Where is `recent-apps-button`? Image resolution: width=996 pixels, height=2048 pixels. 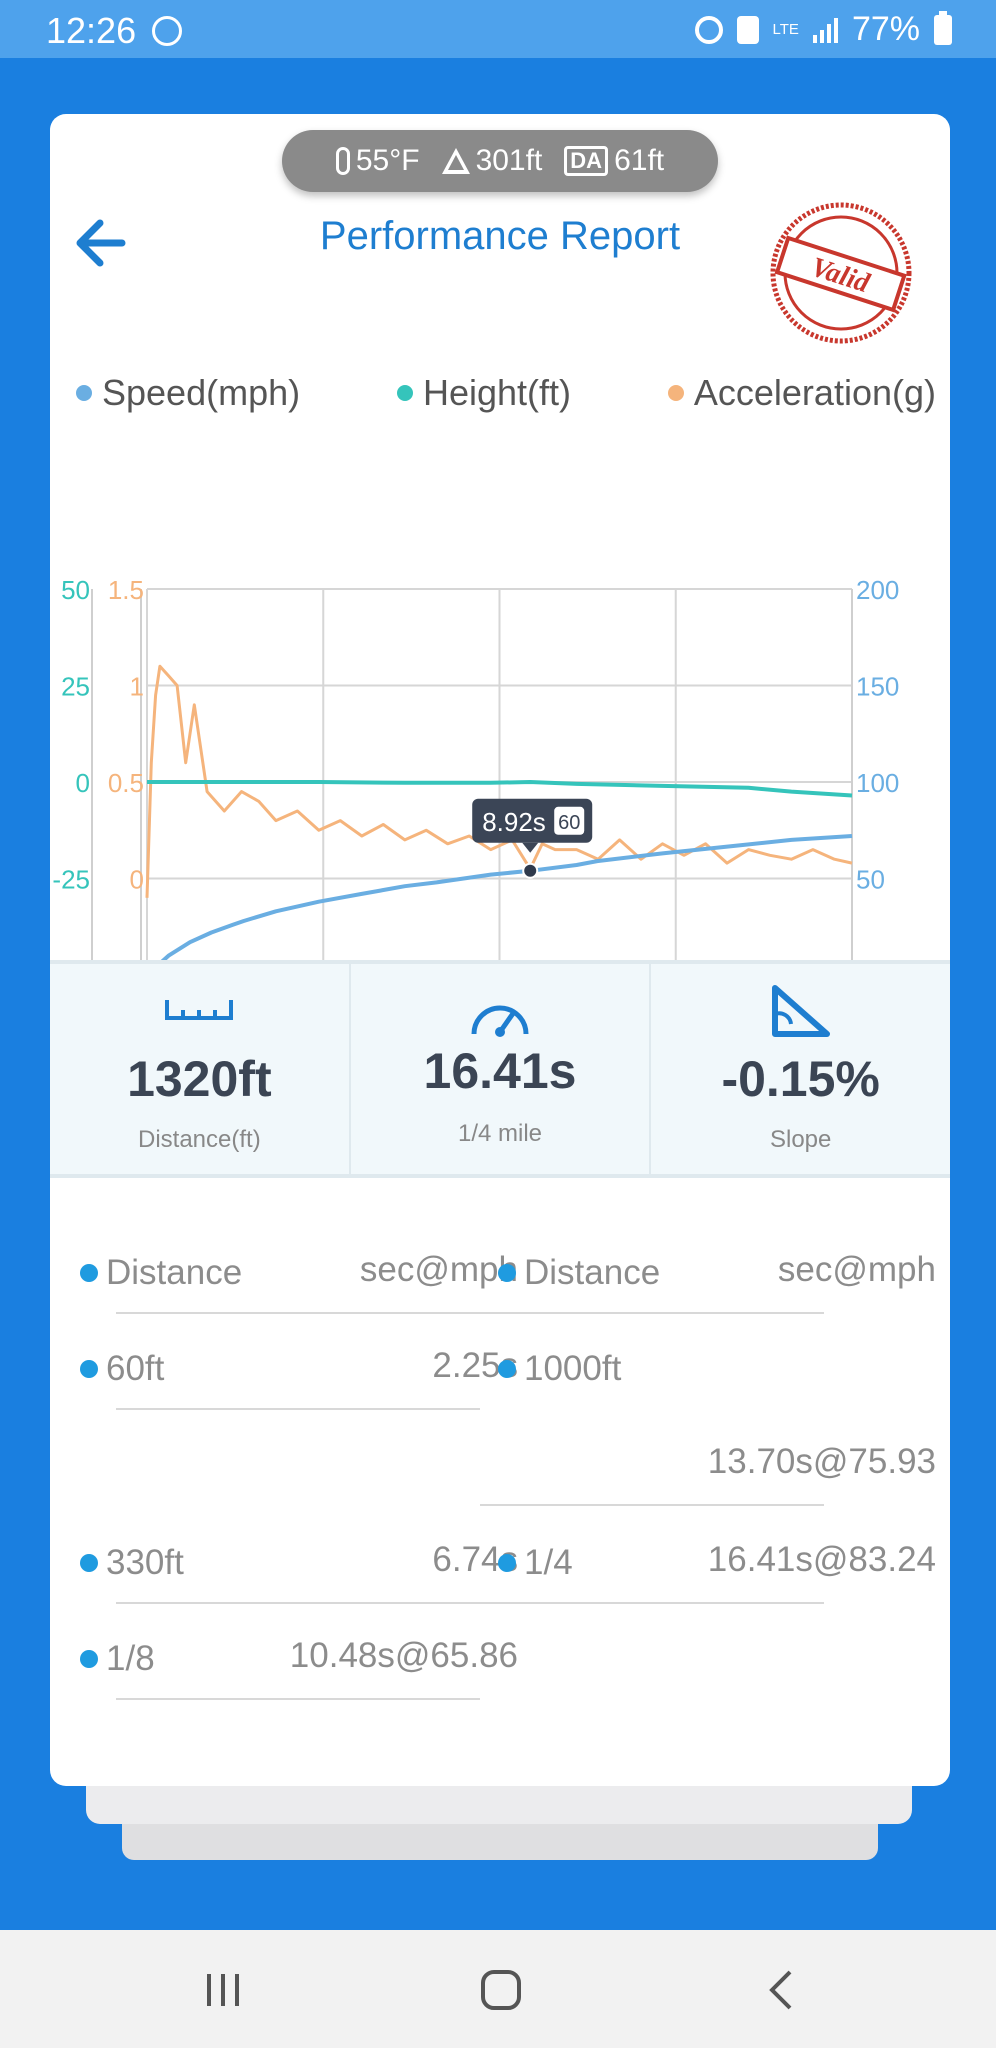 recent-apps-button is located at coordinates (223, 1990).